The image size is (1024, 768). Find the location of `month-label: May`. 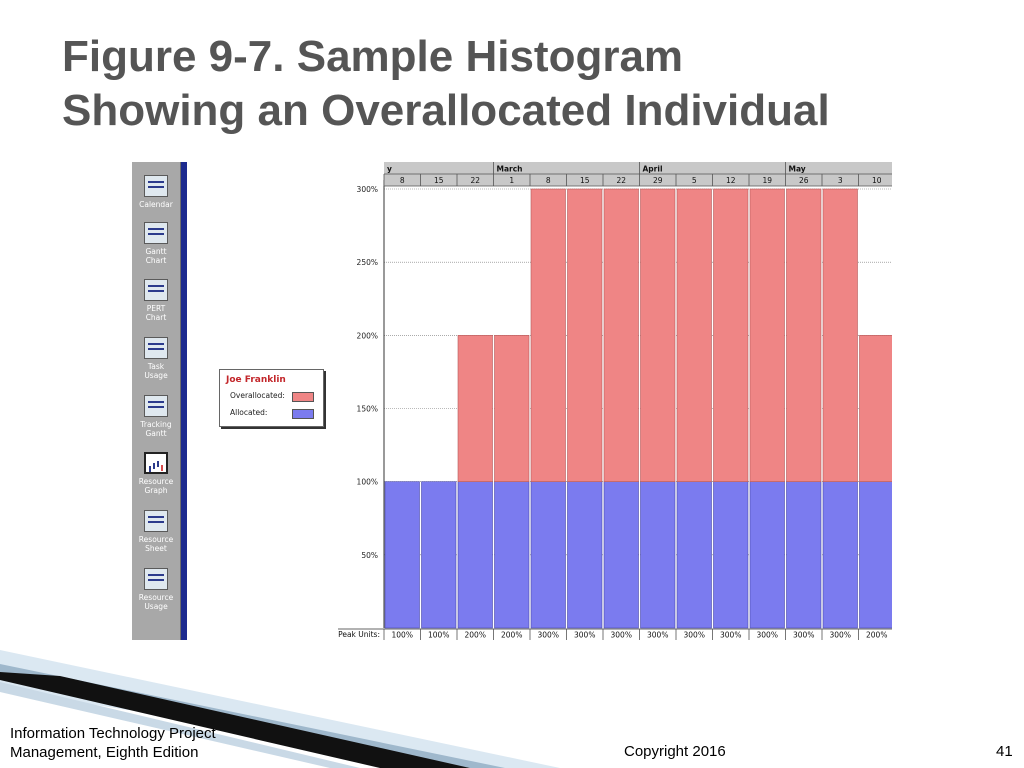

month-label: May is located at coordinates (797, 169).